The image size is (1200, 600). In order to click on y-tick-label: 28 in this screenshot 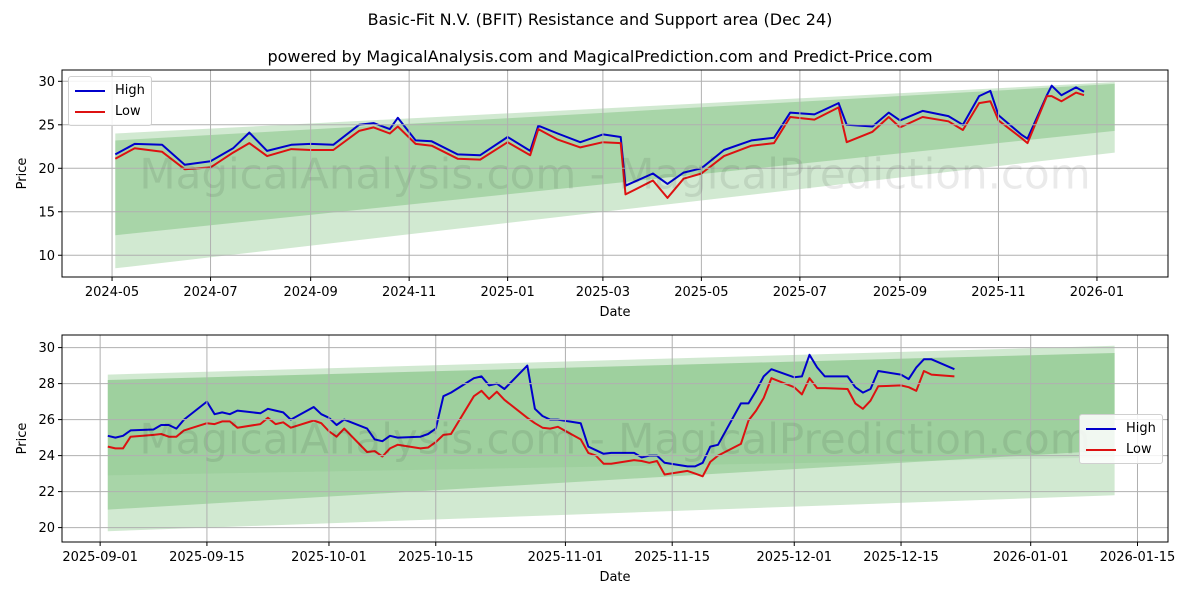, I will do `click(46, 384)`.